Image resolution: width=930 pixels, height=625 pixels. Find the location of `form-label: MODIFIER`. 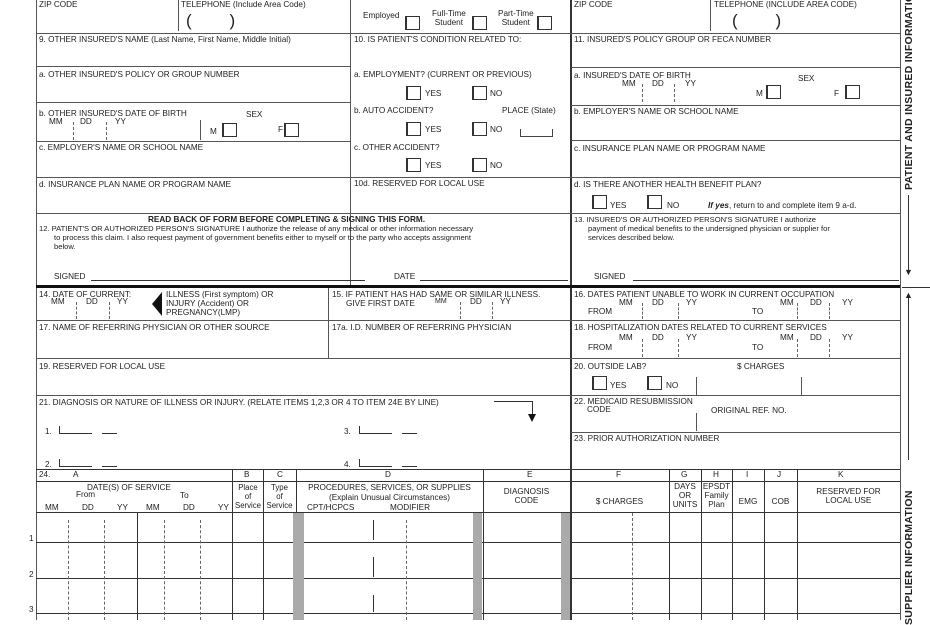

form-label: MODIFIER is located at coordinates (410, 507).